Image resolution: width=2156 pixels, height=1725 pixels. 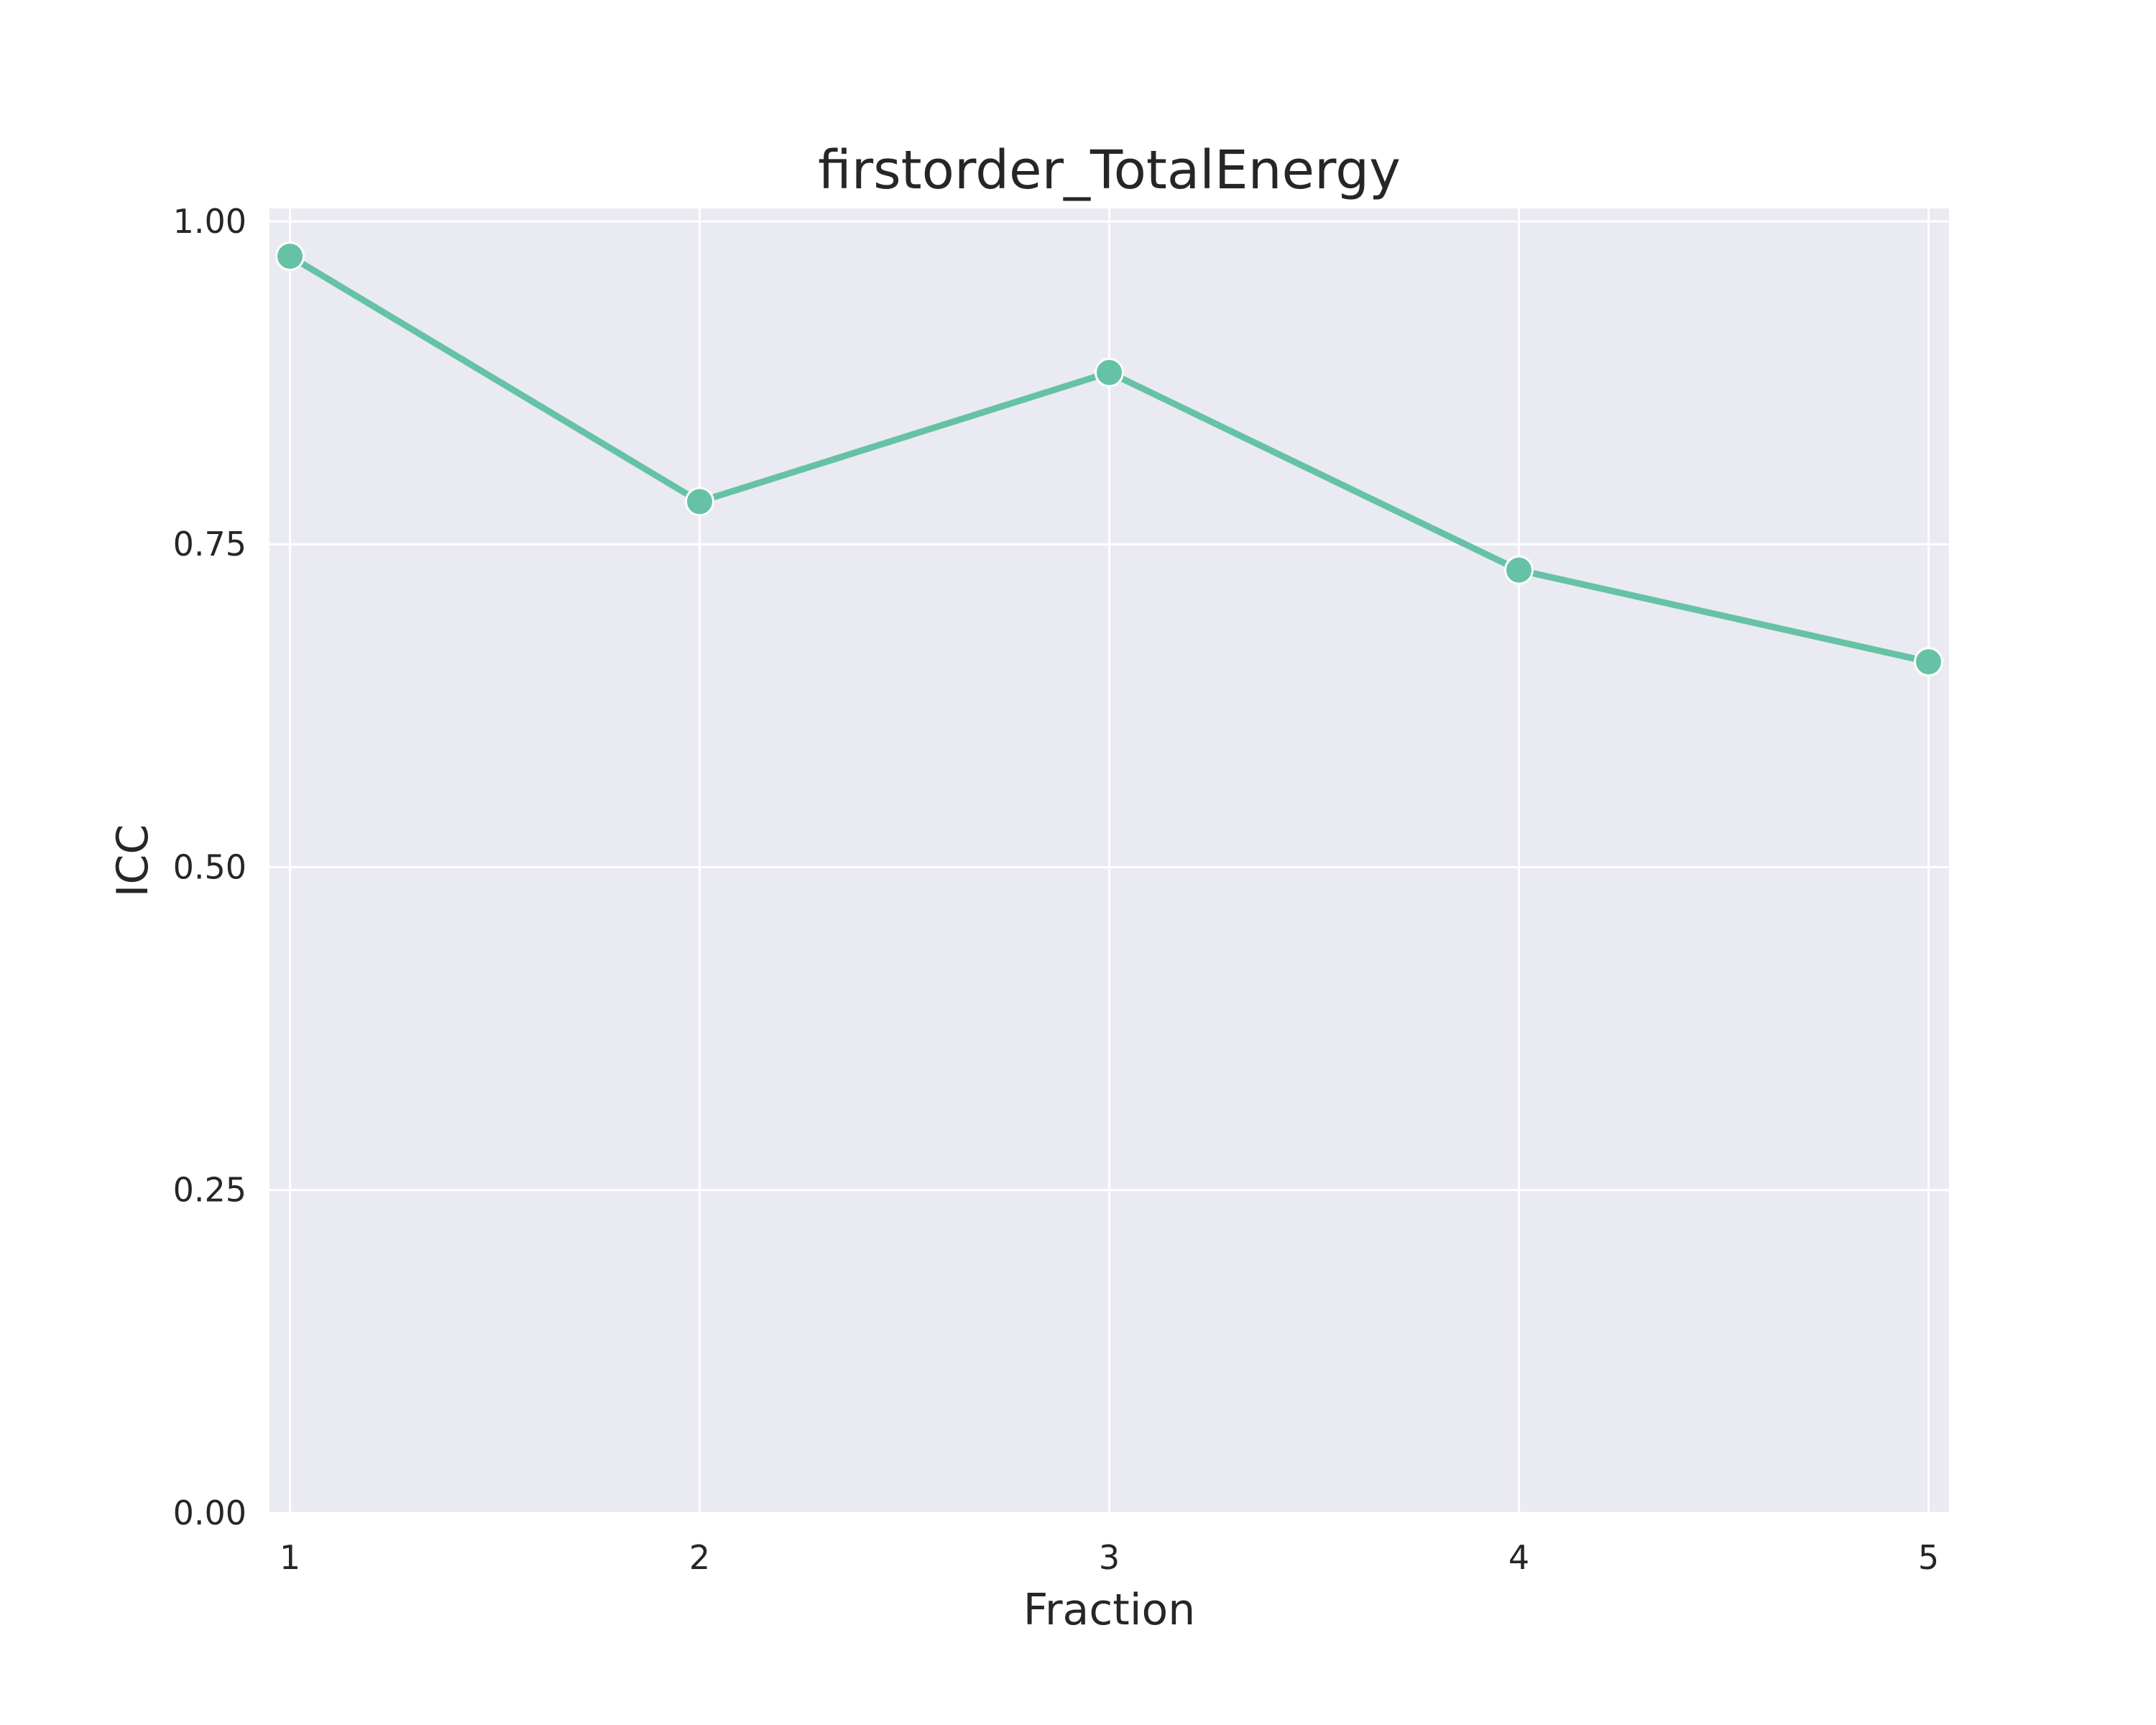 I want to click on y-axis-label: ICC, so click(x=133, y=860).